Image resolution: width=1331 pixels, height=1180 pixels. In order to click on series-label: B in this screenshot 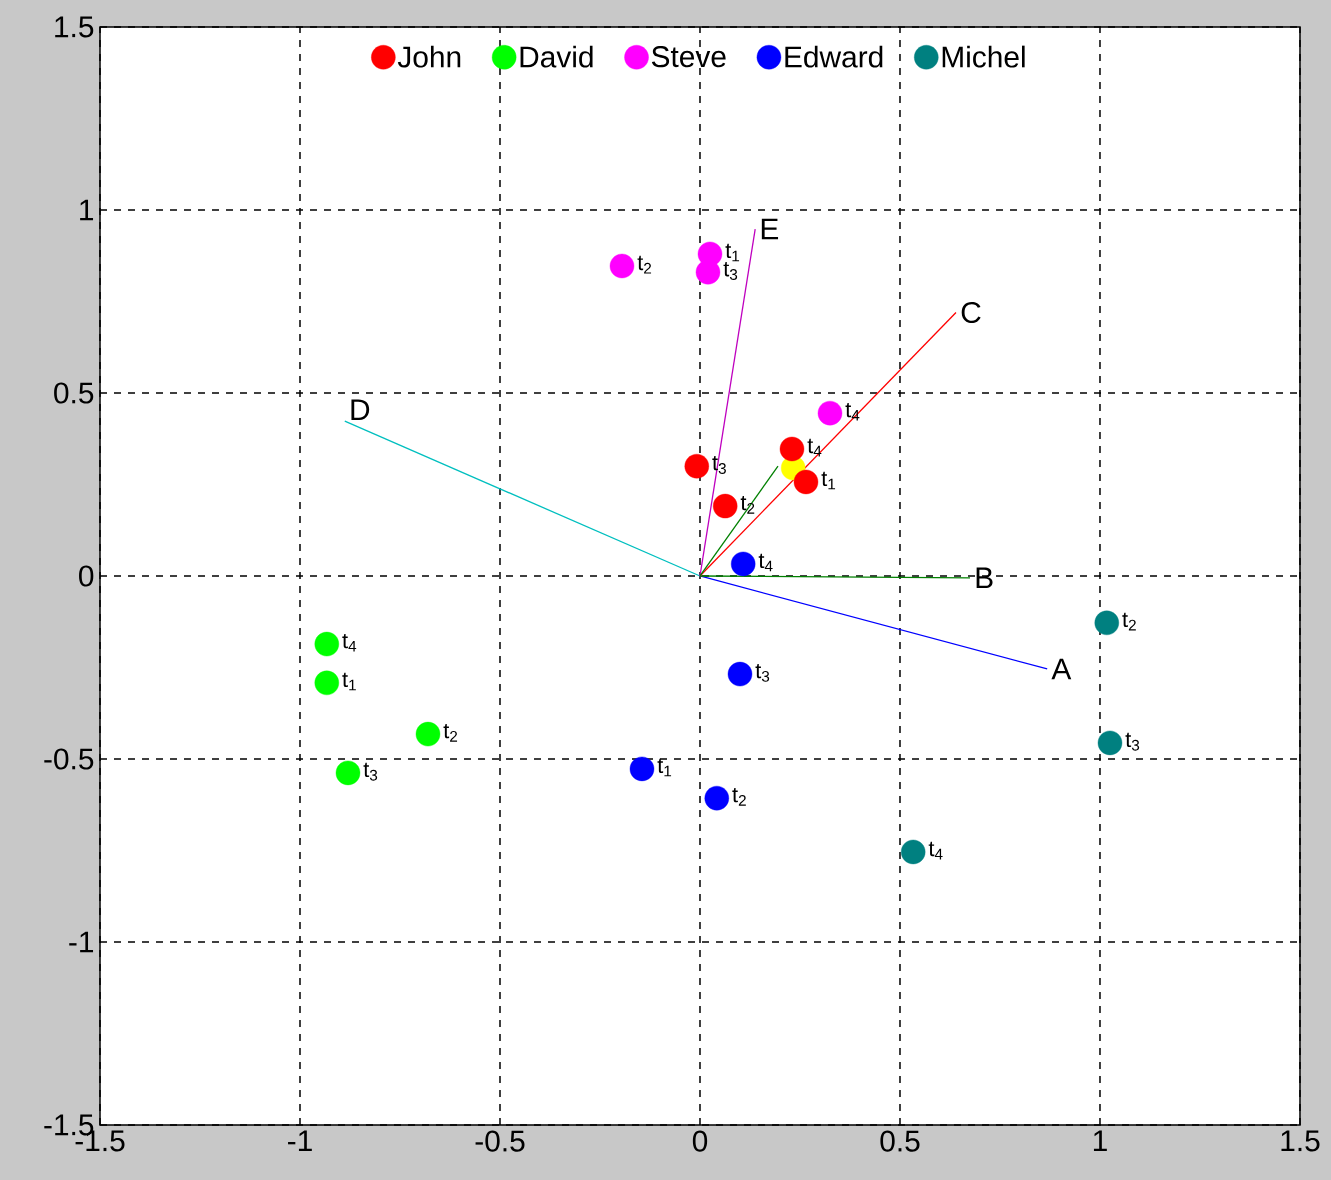, I will do `click(984, 578)`.